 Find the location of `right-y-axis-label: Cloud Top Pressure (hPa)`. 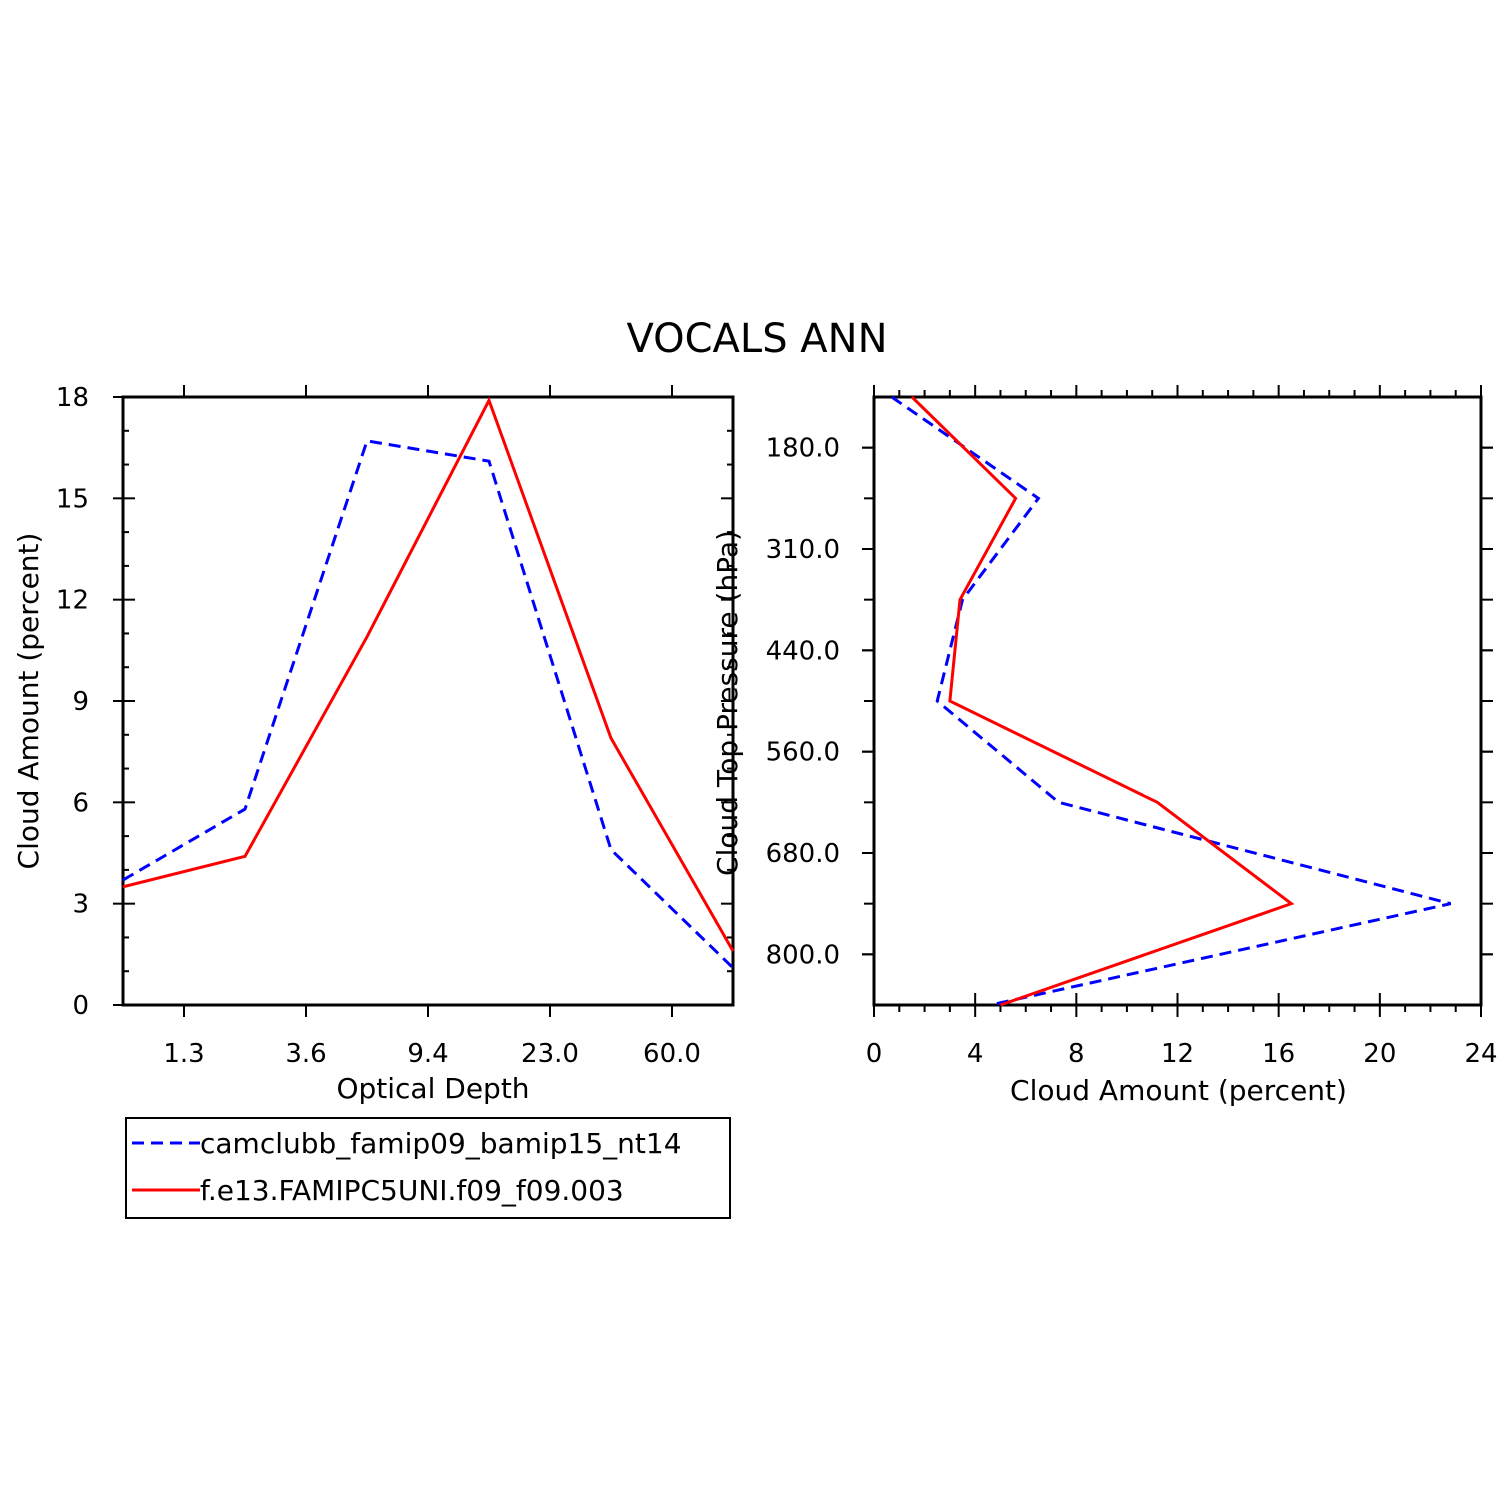

right-y-axis-label: Cloud Top Pressure (hPa) is located at coordinates (727, 703).